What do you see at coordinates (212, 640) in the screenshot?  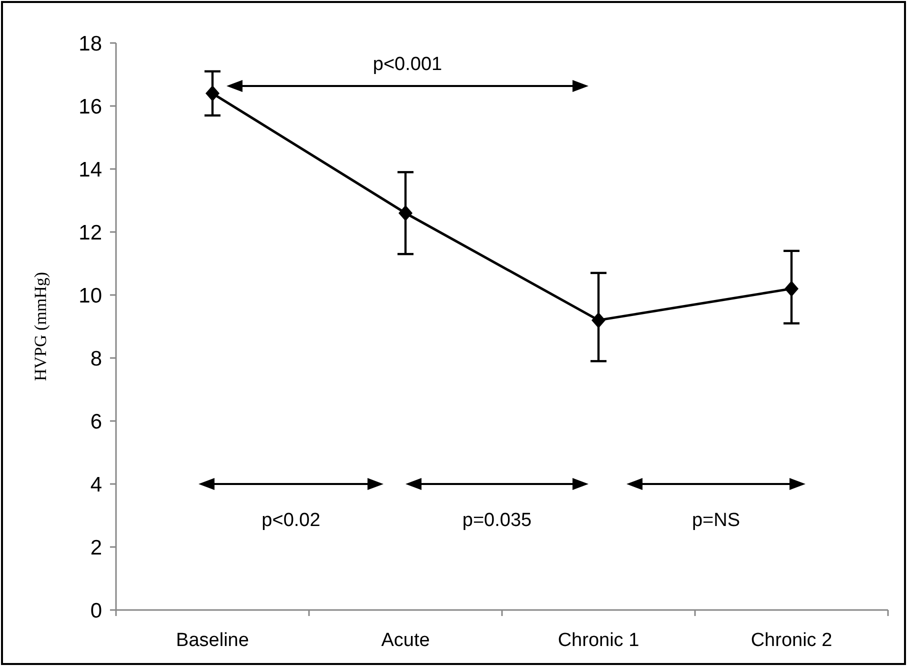 I see `x-tick-label: Baseline` at bounding box center [212, 640].